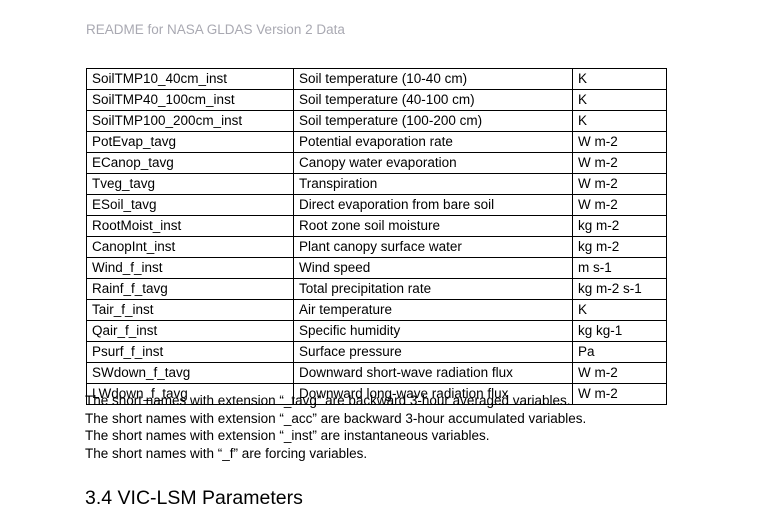 The width and height of the screenshot is (777, 525). Describe the element at coordinates (433, 247) in the screenshot. I see `table-cell-description: Plant canopy surface water` at that location.